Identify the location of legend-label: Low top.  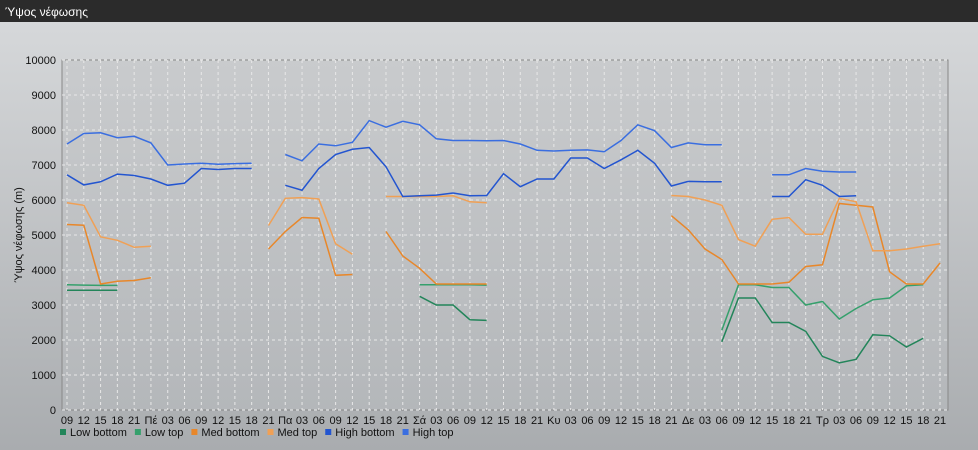
(164, 433).